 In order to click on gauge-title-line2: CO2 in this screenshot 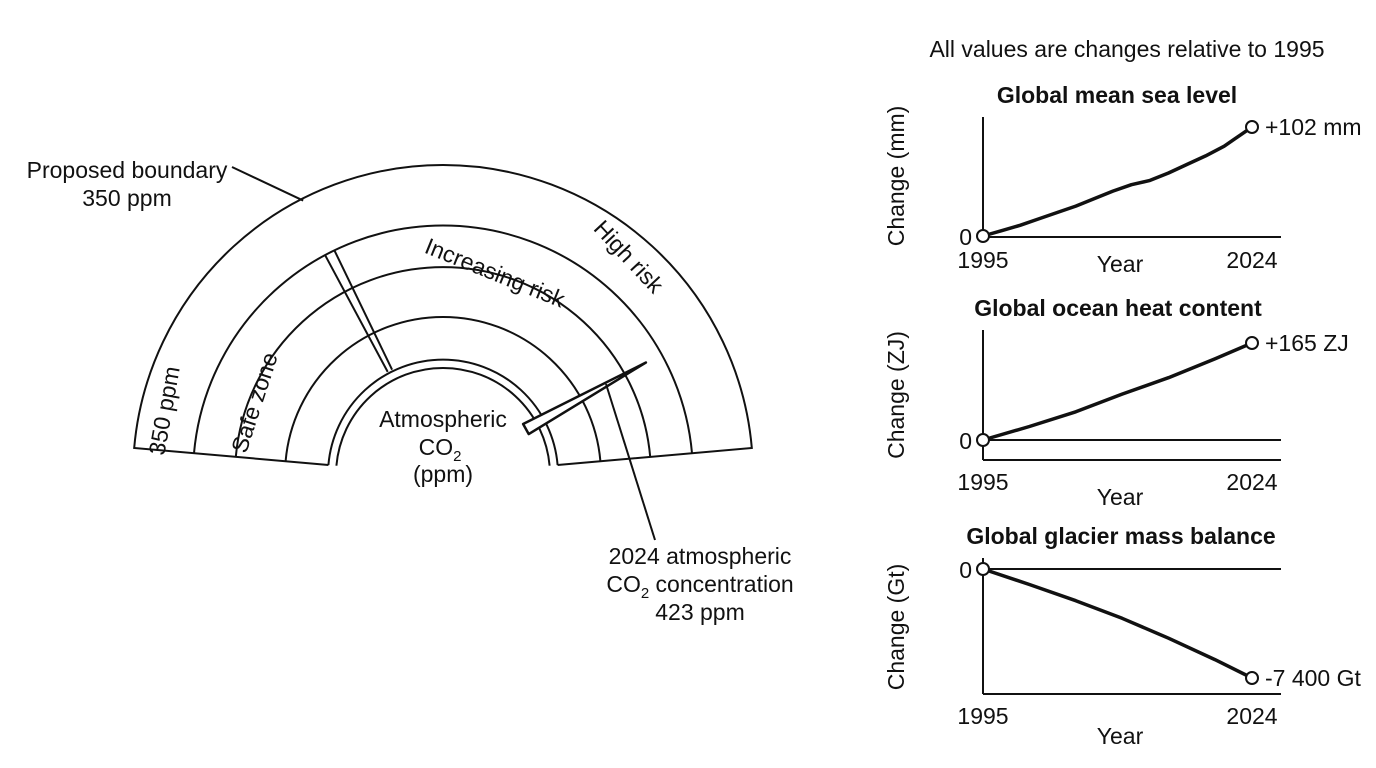, I will do `click(440, 449)`.